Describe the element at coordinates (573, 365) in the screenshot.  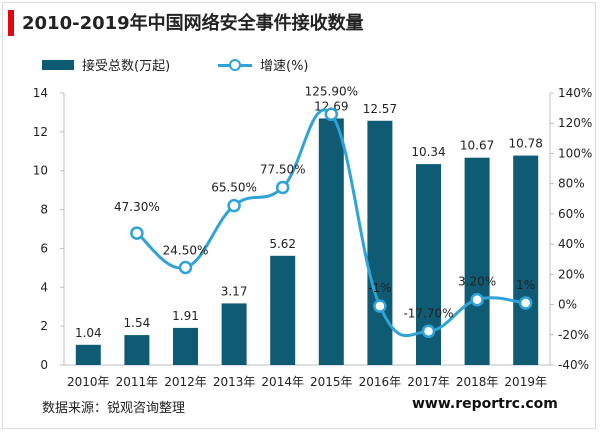
I see `y-right-tick-label: -40%` at that location.